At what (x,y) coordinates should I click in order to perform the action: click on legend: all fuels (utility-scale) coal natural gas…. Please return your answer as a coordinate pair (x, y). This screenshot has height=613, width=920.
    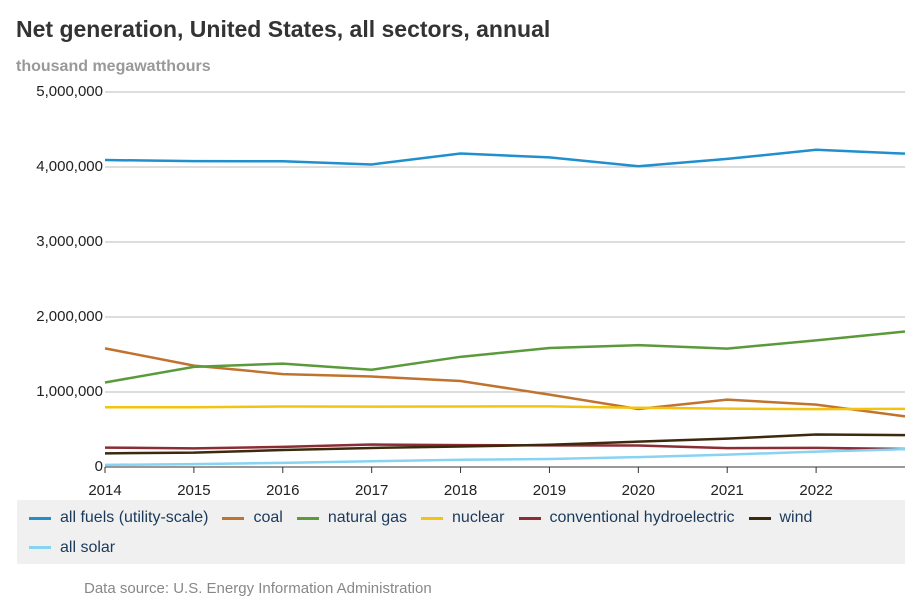
    Looking at the image, I should click on (461, 532).